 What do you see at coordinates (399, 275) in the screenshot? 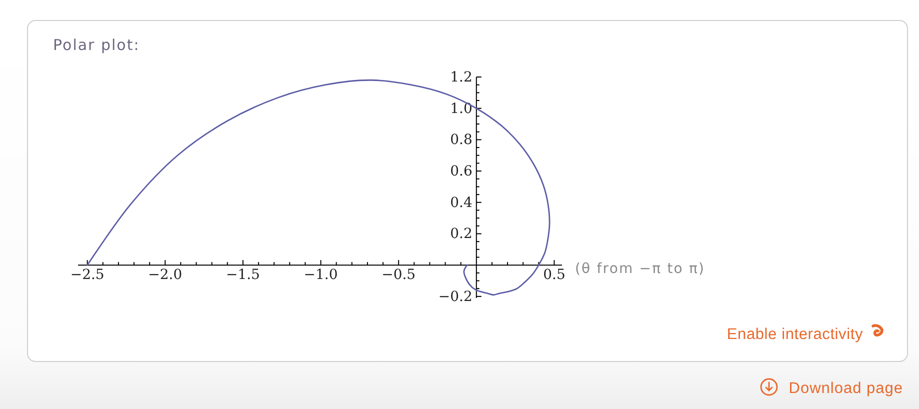
I see `x-tick-label: −0.5` at bounding box center [399, 275].